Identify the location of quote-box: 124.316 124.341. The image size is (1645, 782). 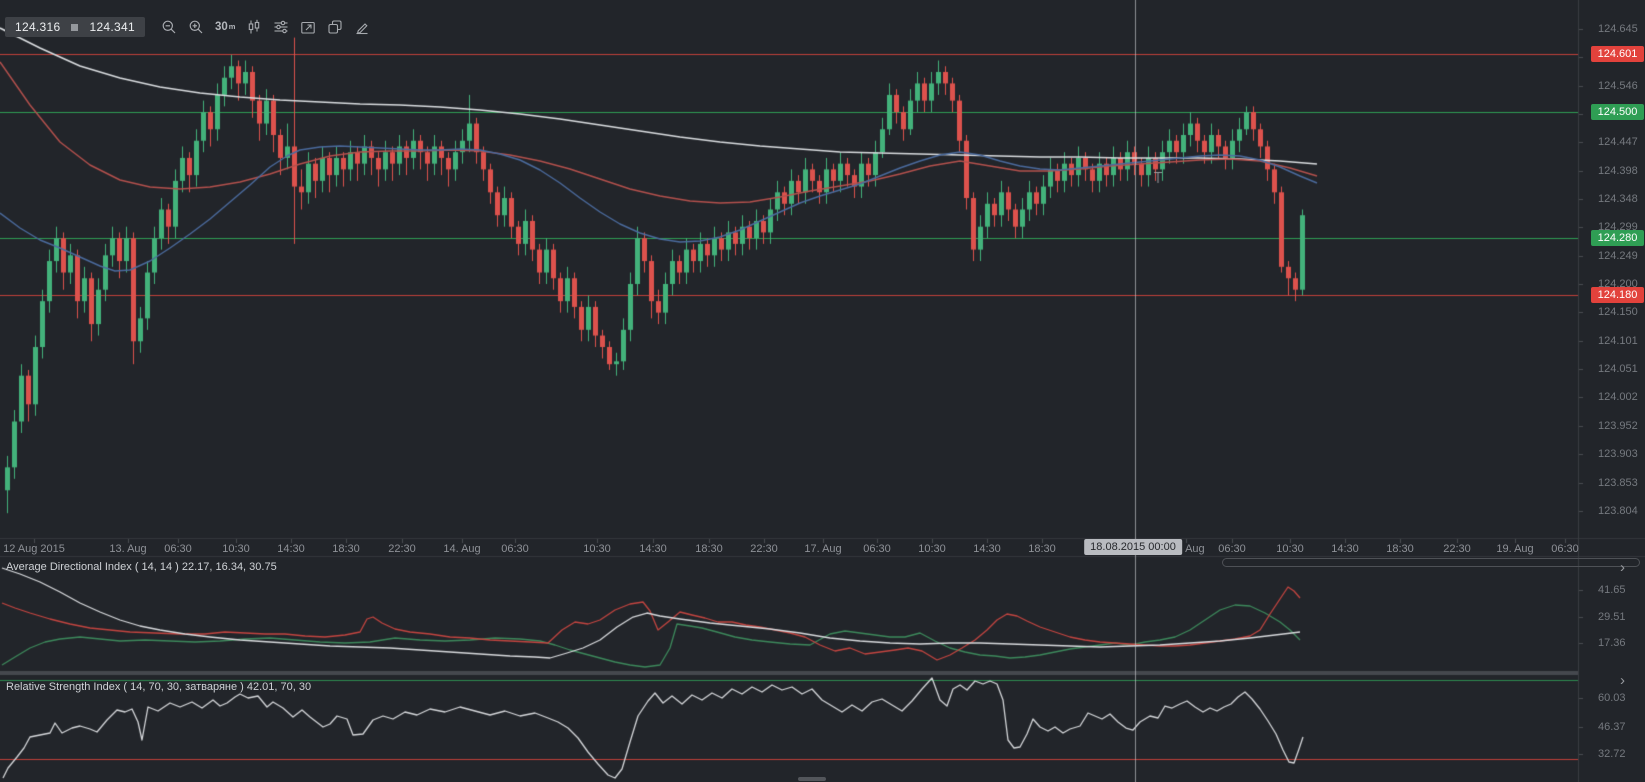
(75, 27).